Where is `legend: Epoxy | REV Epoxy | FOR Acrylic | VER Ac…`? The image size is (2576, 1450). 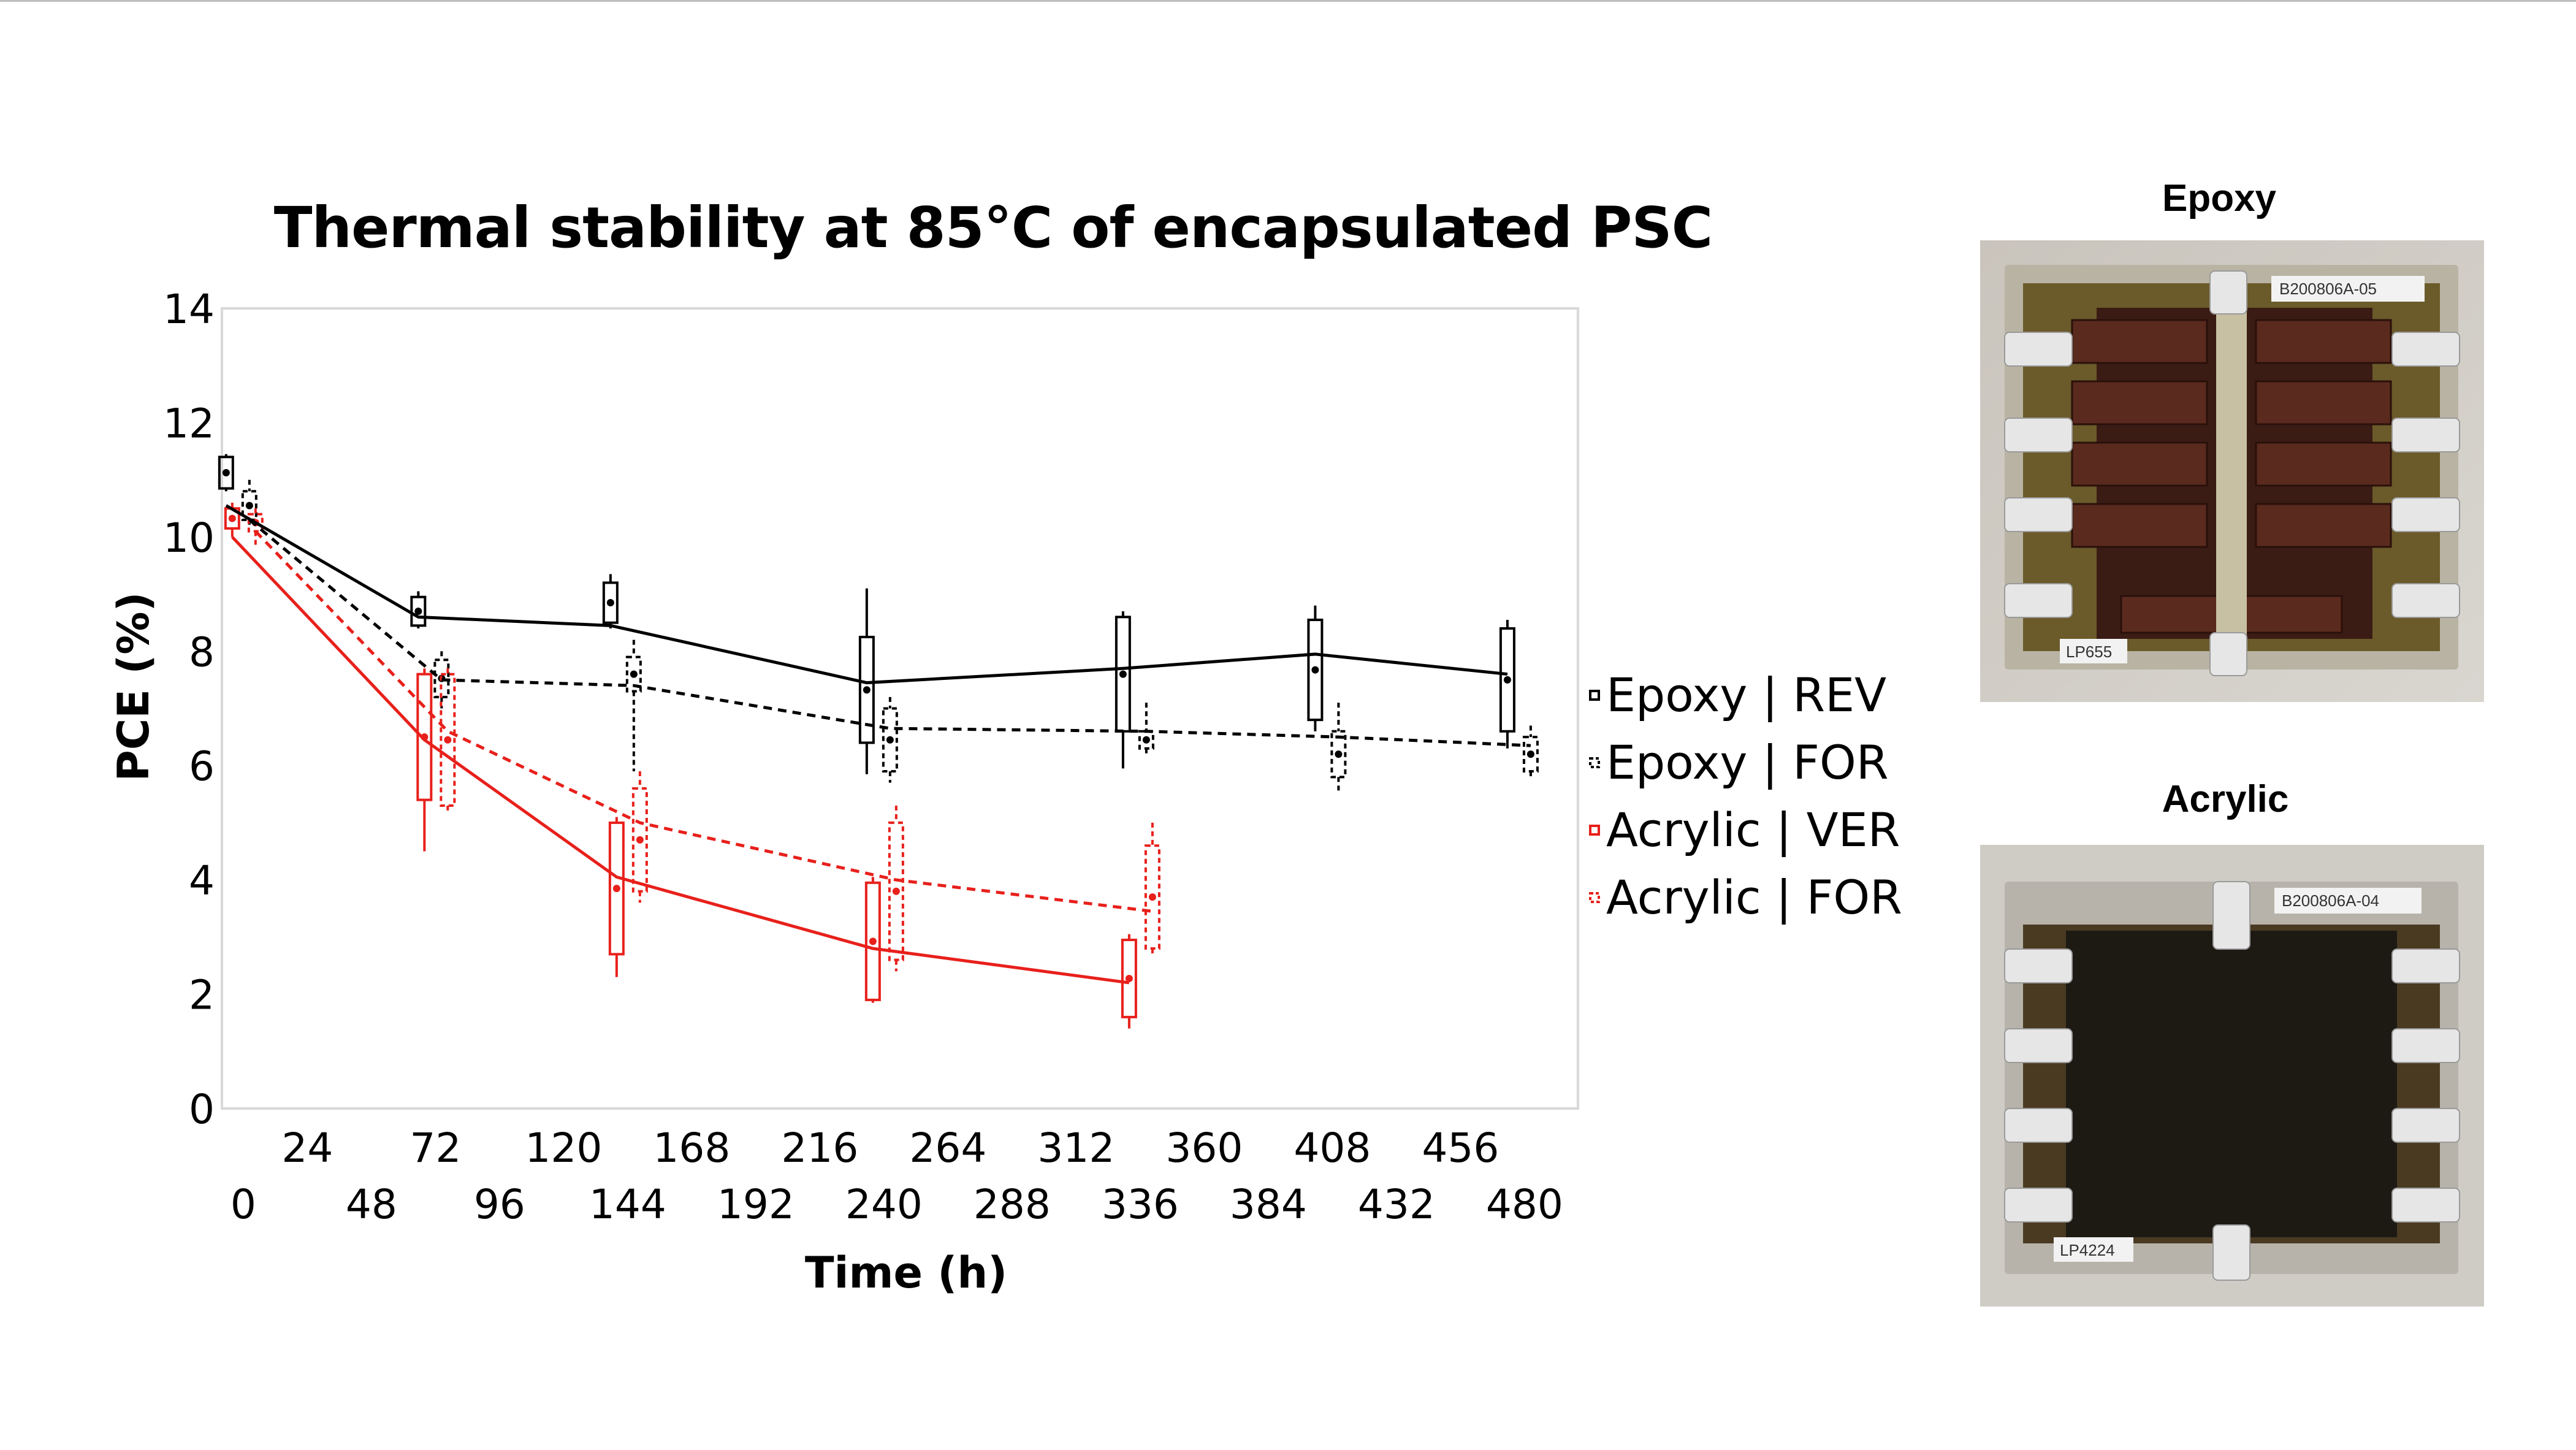
legend: Epoxy | REV Epoxy | FOR Acrylic | VER Ac… is located at coordinates (1745, 796).